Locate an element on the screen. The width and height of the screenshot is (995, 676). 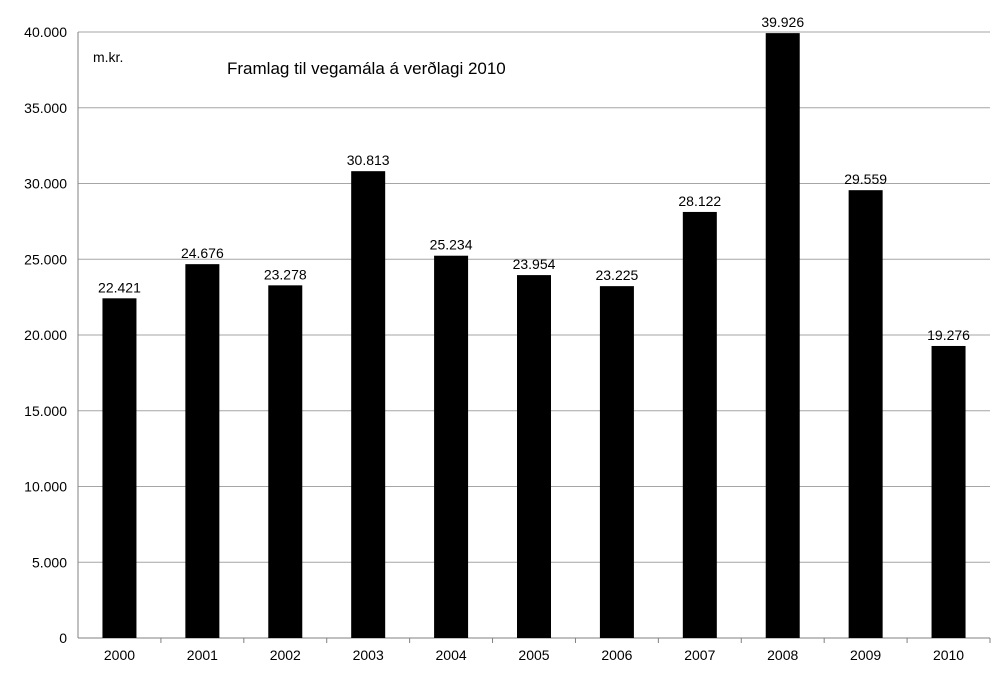
bar-value-label: 28.122 is located at coordinates (699, 201).